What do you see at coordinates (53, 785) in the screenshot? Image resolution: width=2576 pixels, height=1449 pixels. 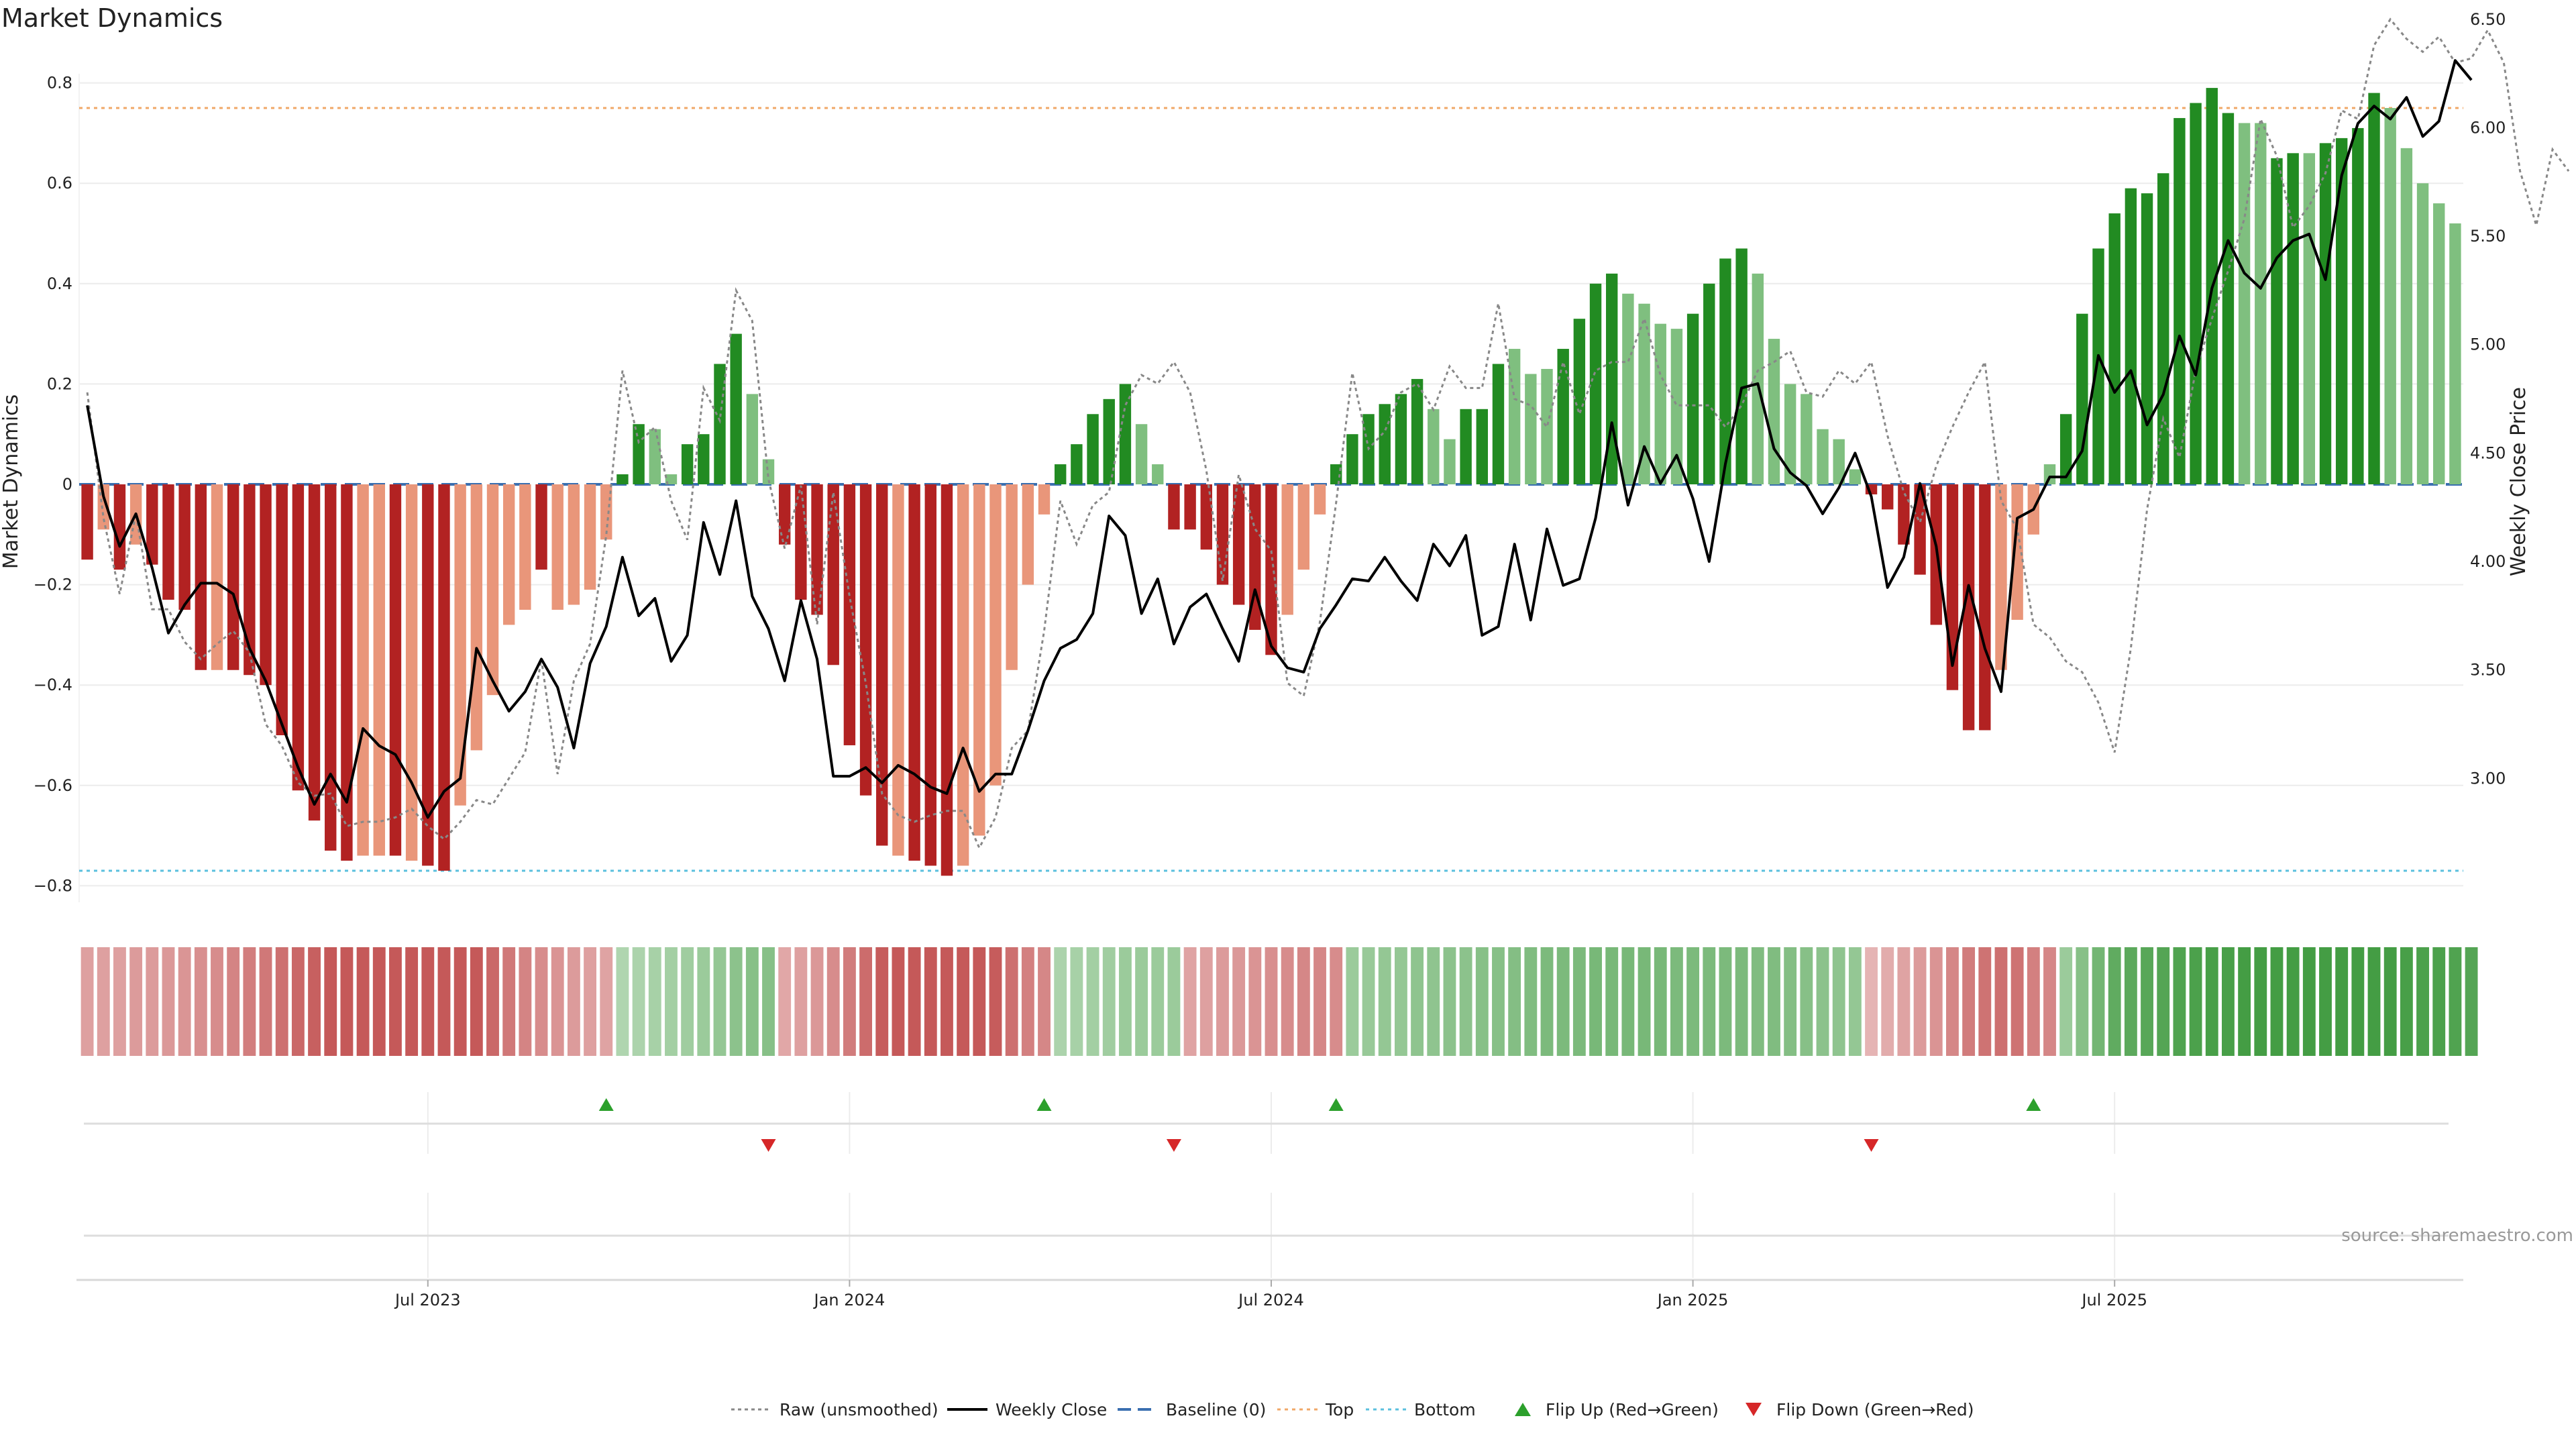 I see `y-tick-label: −0.6` at bounding box center [53, 785].